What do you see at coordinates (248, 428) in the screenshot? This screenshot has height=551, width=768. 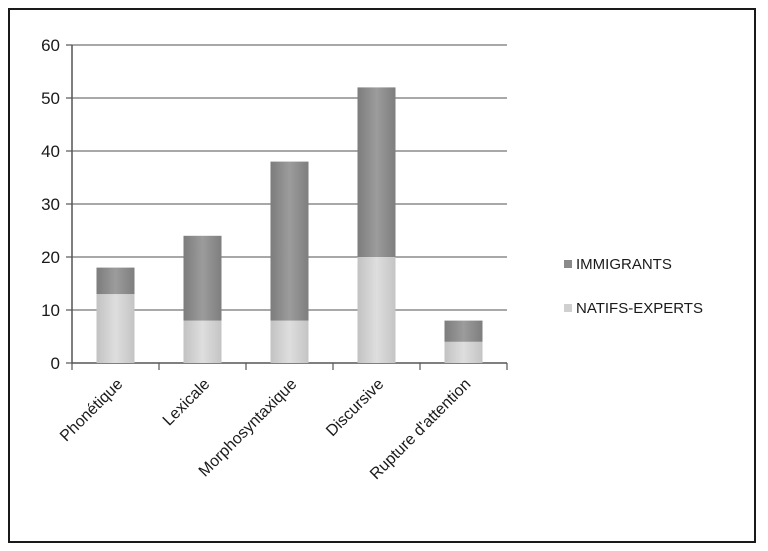 I see `x-category-label: Morphosyntaxique` at bounding box center [248, 428].